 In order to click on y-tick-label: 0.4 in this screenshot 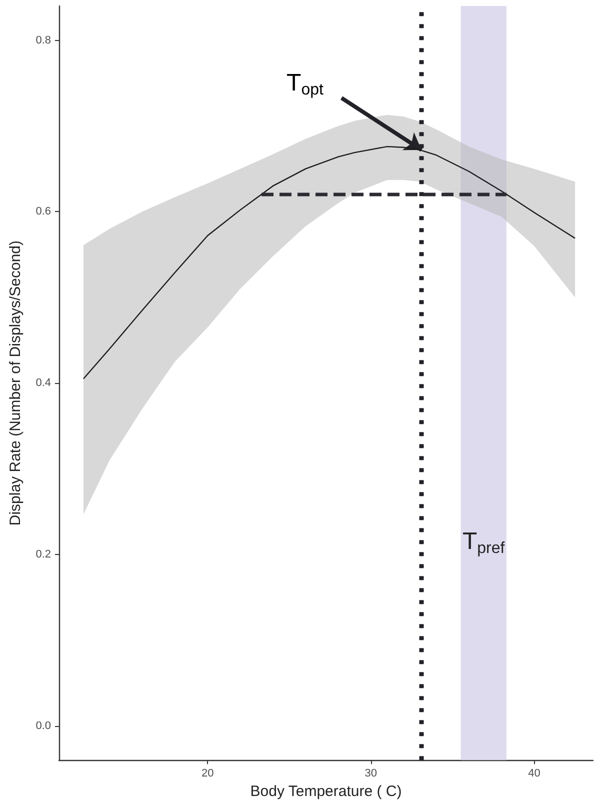, I will do `click(43, 383)`.